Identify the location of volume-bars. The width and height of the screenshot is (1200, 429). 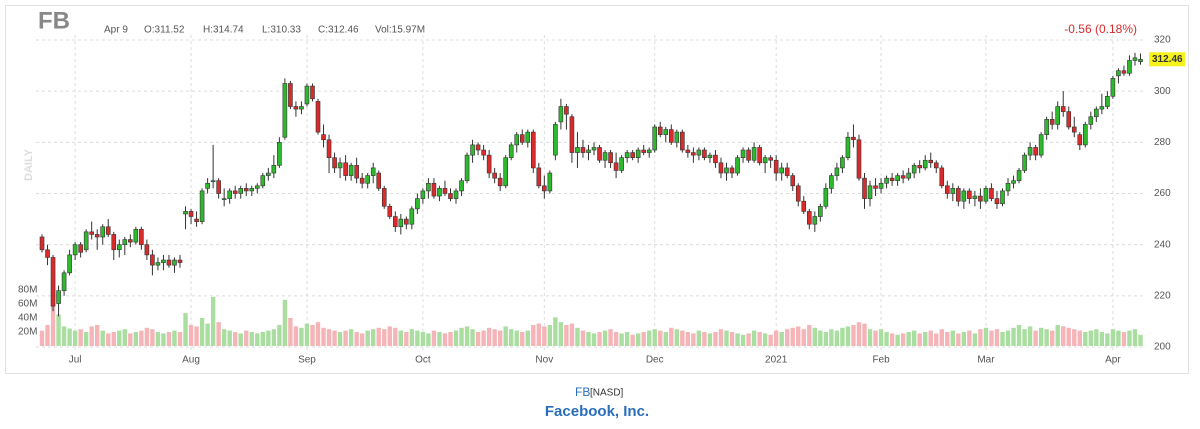
(591, 312).